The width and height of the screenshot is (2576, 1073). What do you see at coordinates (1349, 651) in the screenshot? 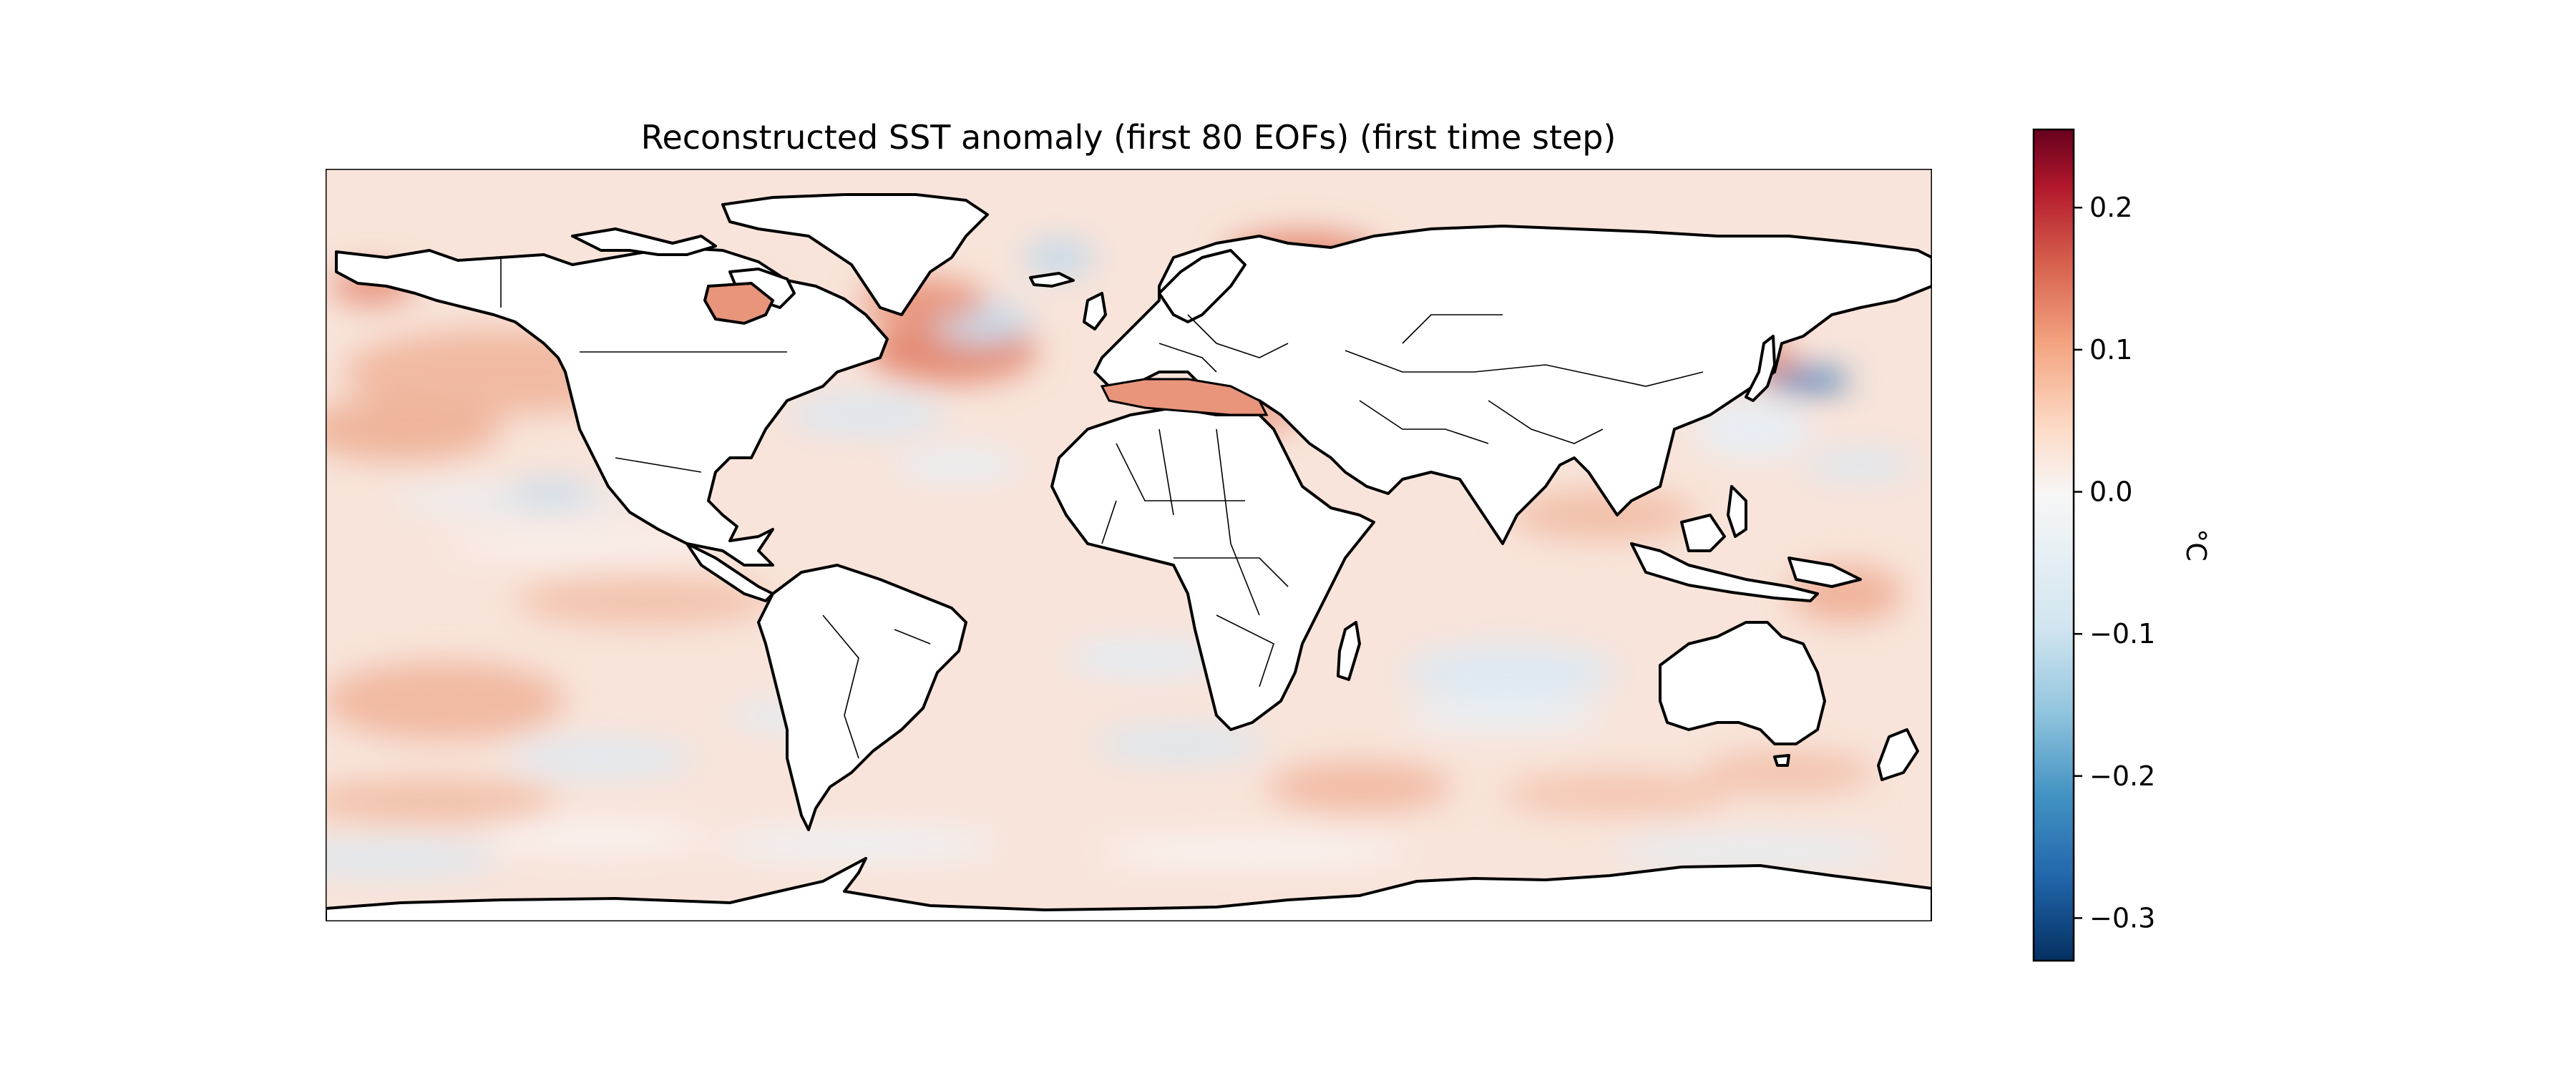
I see `madagascar` at bounding box center [1349, 651].